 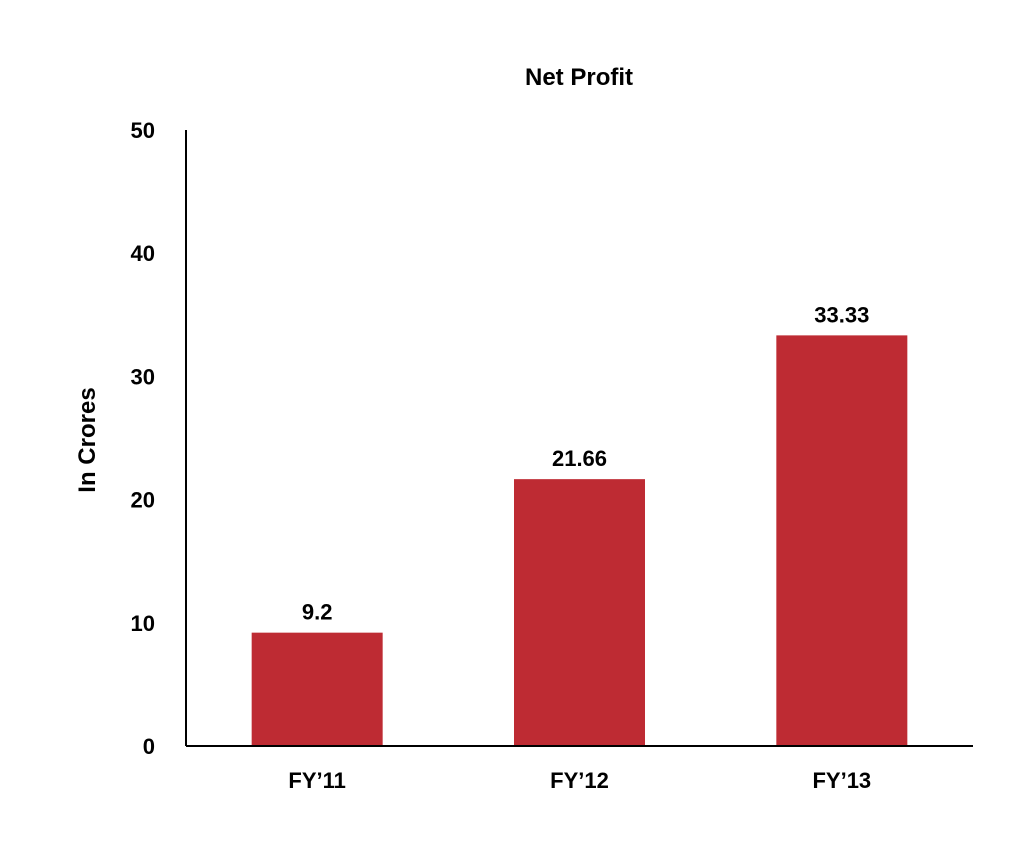 What do you see at coordinates (841, 780) in the screenshot?
I see `x-tick-label: FY’13` at bounding box center [841, 780].